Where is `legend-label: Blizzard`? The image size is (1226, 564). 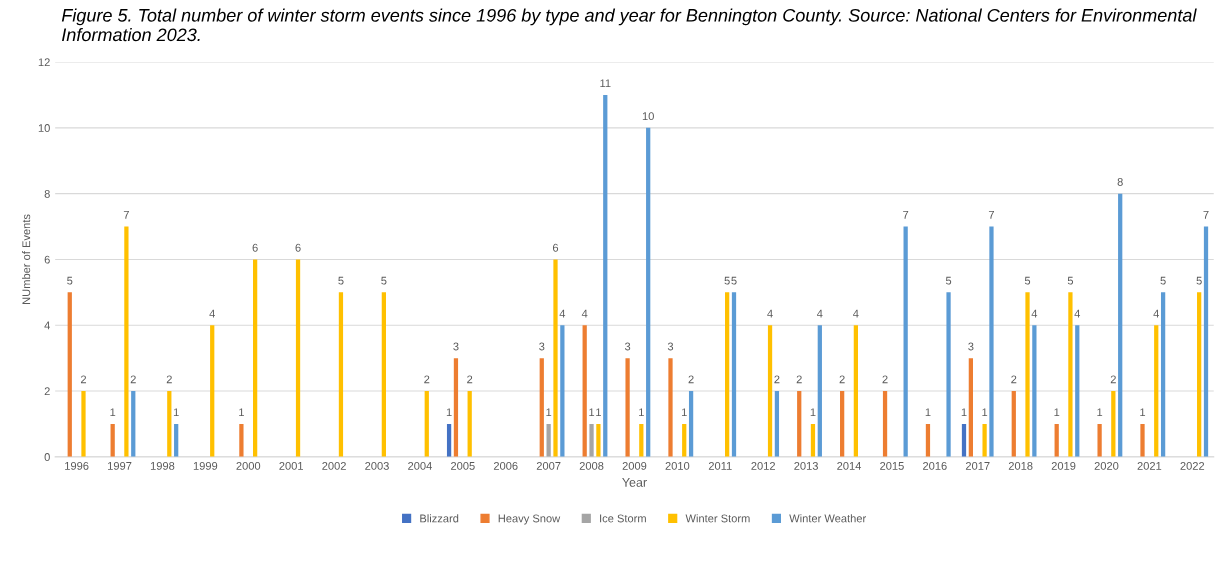
legend-label: Blizzard is located at coordinates (439, 518).